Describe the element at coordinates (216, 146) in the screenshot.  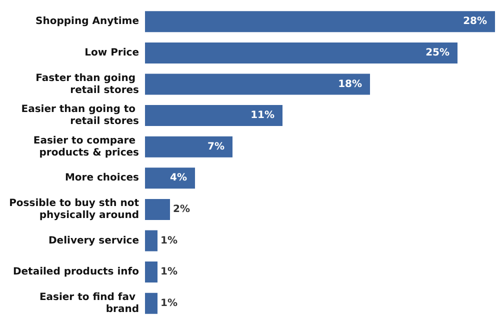
I see `data-label: 7%` at that location.